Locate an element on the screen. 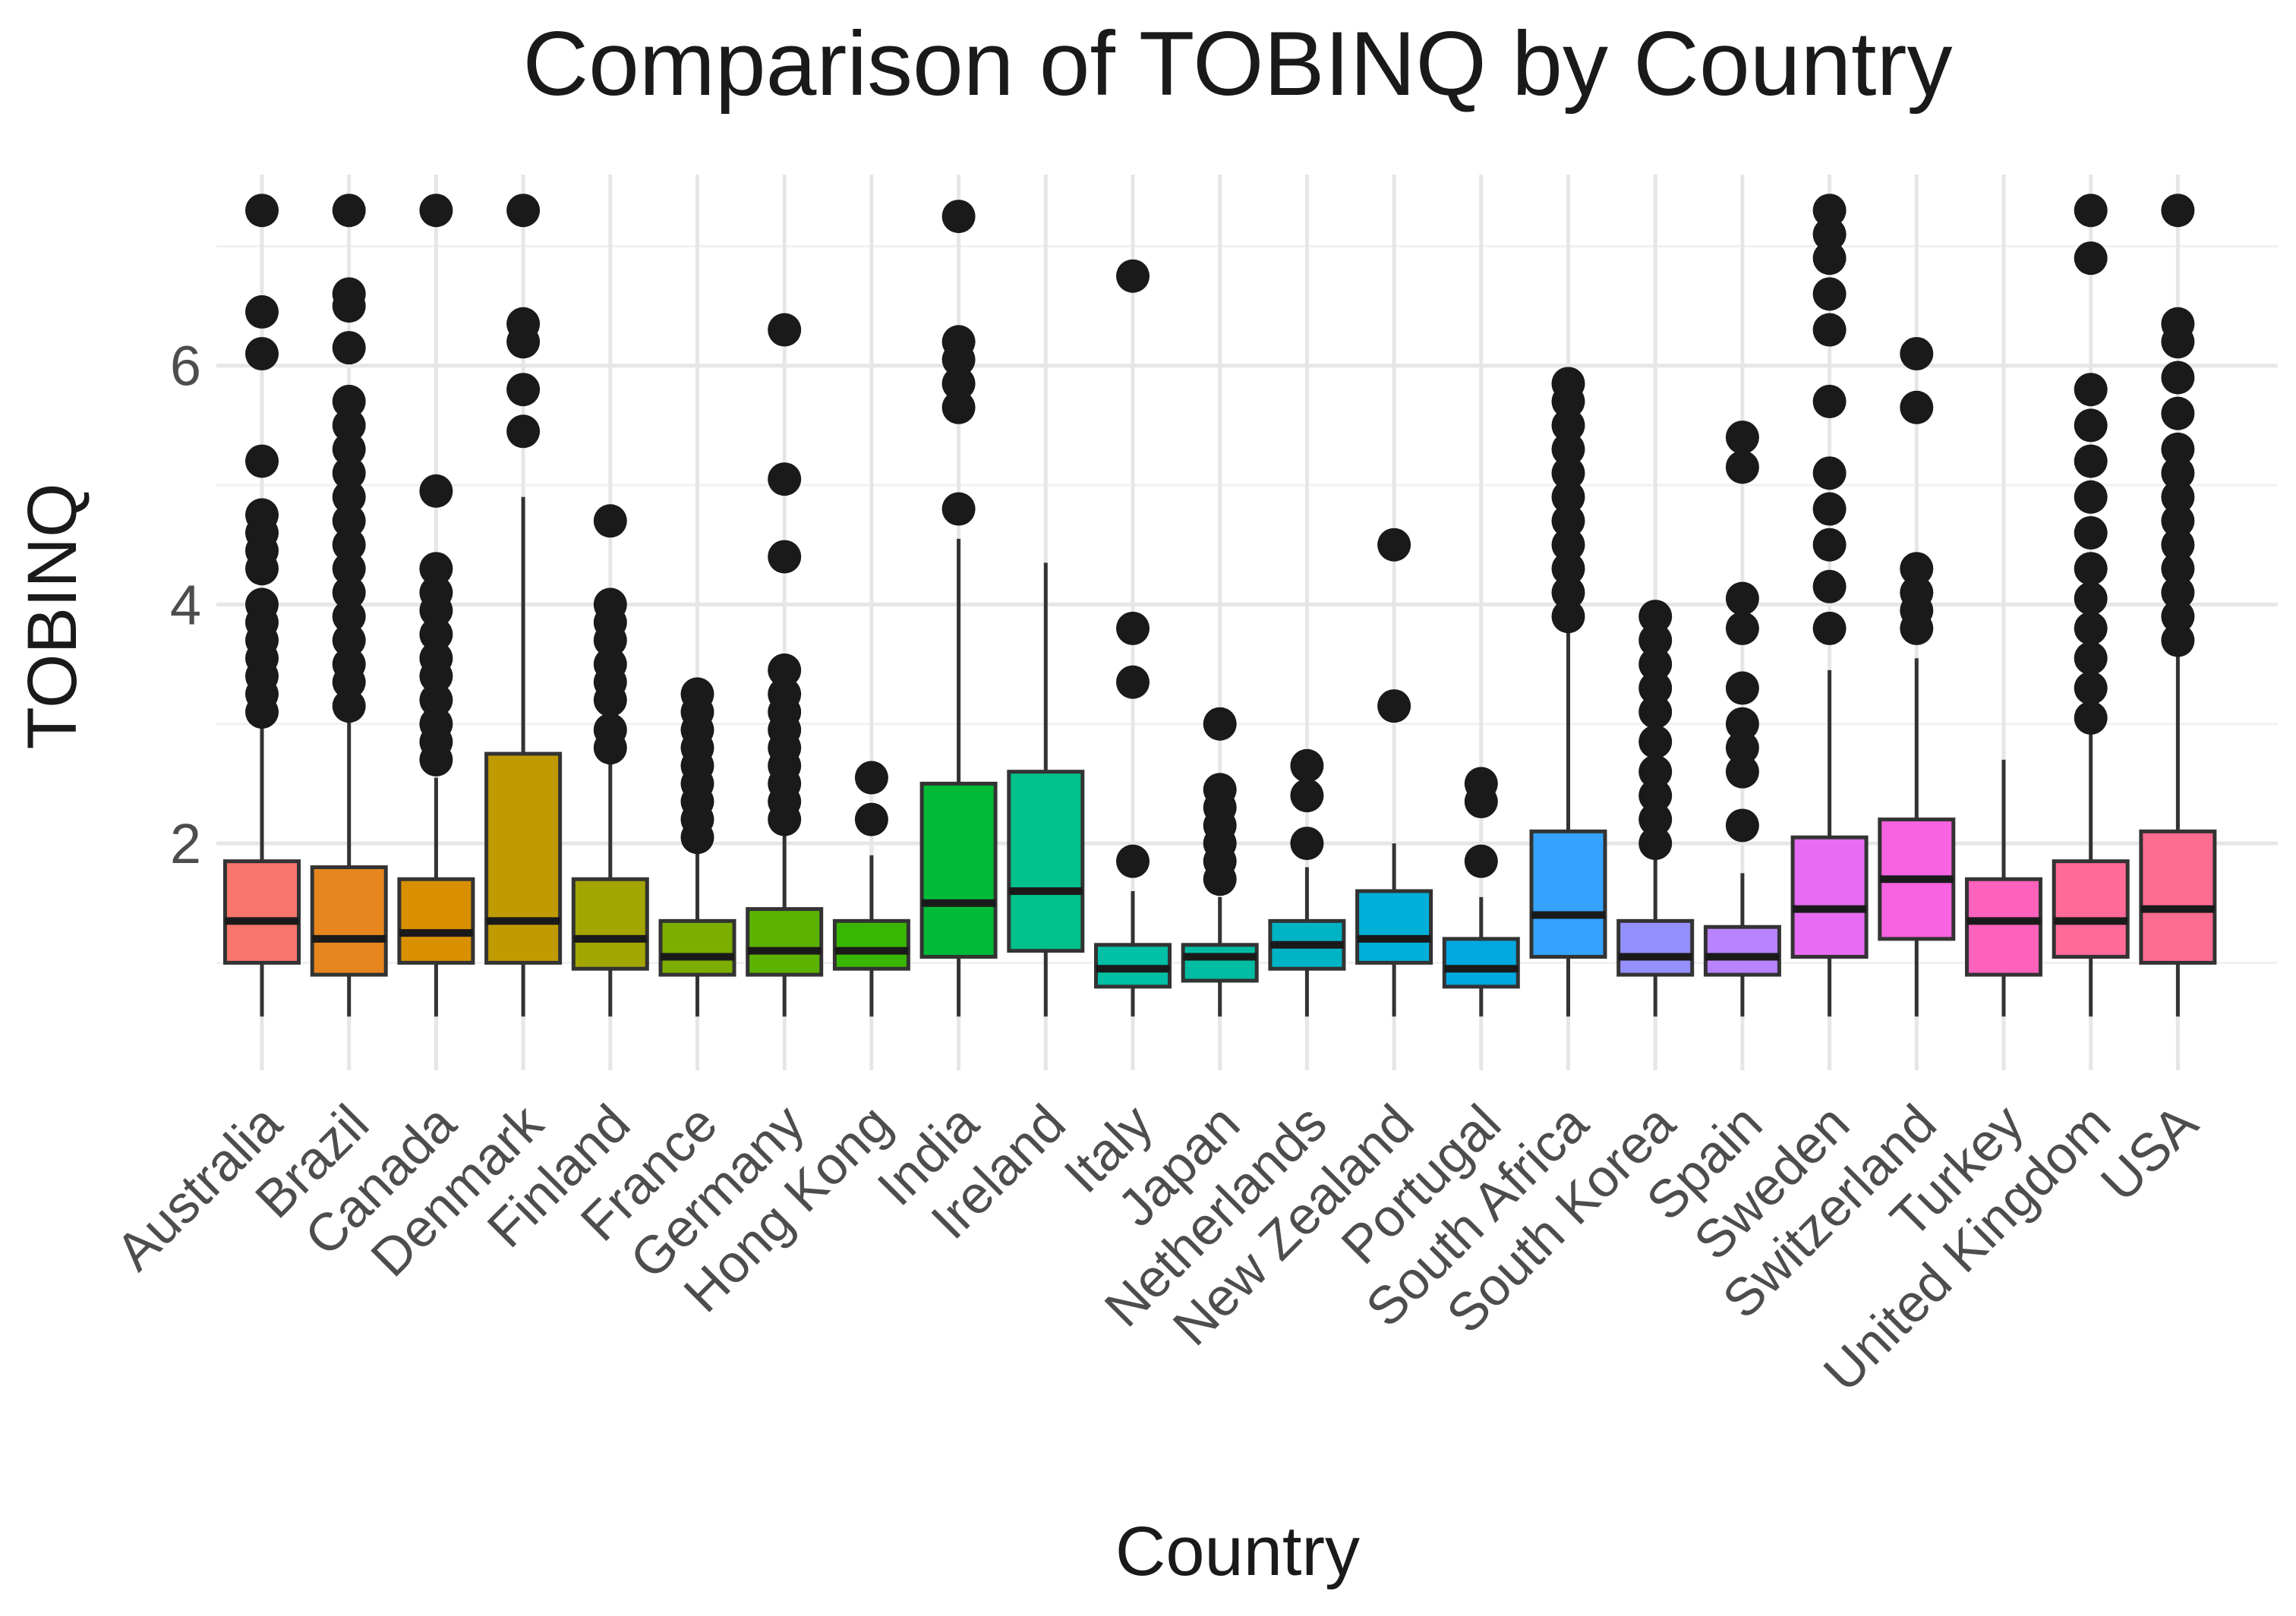 This screenshot has height=1616, width=2296. box-group-brazil is located at coordinates (349, 605).